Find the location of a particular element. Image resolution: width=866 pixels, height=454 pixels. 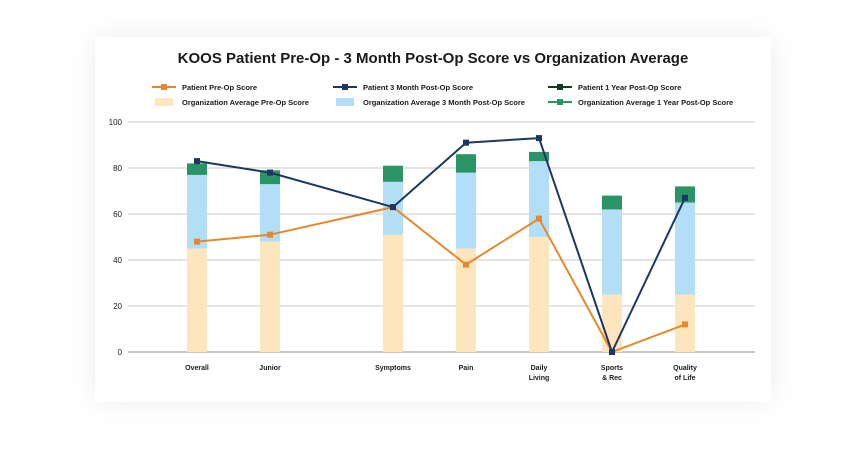

x-tick-label-line: Daily is located at coordinates (539, 368).